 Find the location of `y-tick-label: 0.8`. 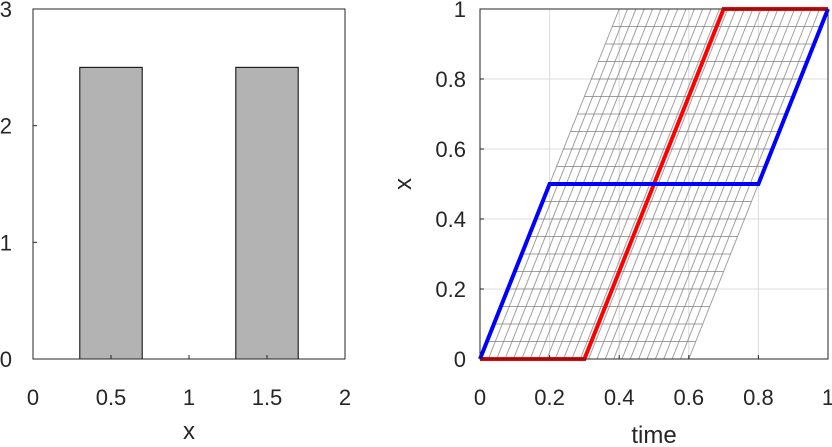

y-tick-label: 0.8 is located at coordinates (450, 79).